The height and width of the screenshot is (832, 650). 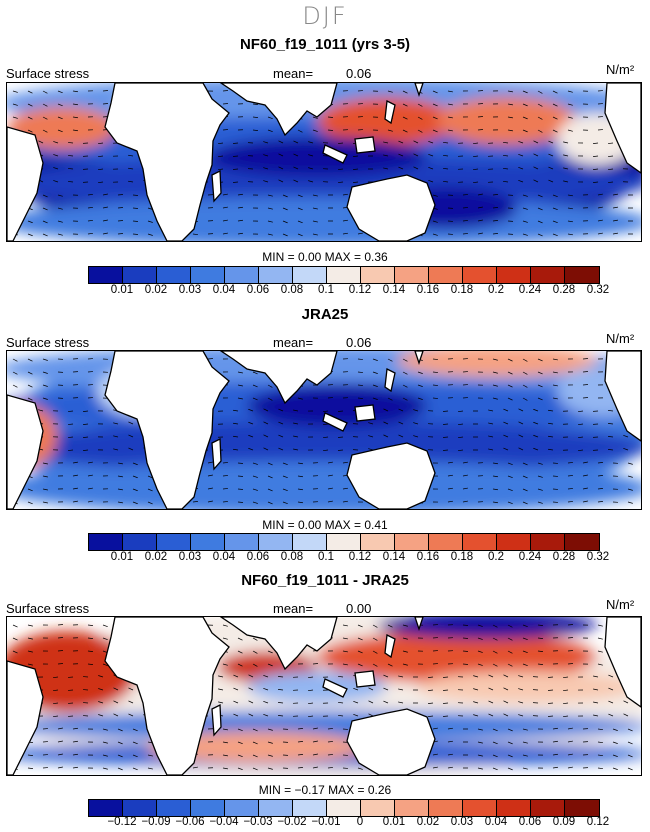 What do you see at coordinates (496, 822) in the screenshot?
I see `colorbar-tick-label: 0.04` at bounding box center [496, 822].